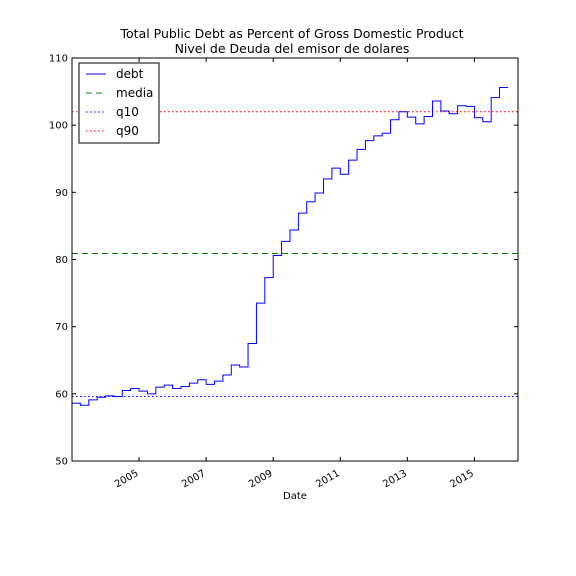  Describe the element at coordinates (127, 112) in the screenshot. I see `legend-label-q10: q10` at that location.